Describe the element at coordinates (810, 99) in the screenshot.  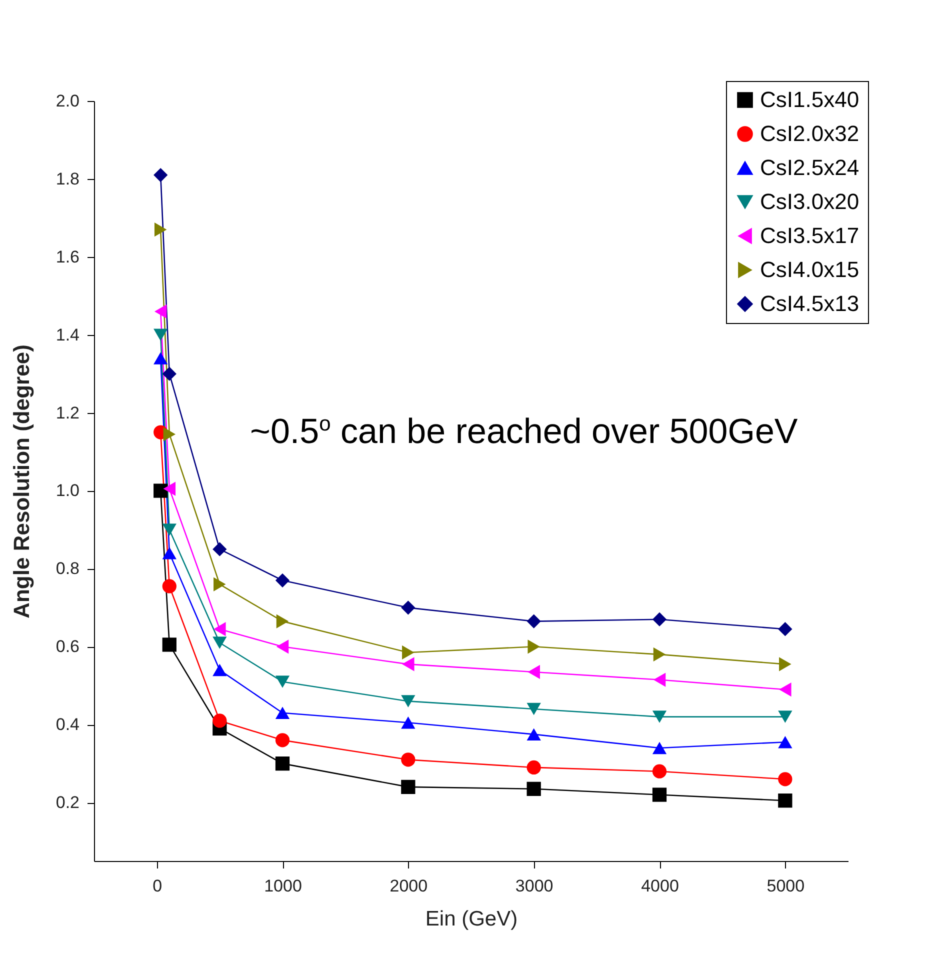
I see `legend-label: CsI1.5x40` at that location.